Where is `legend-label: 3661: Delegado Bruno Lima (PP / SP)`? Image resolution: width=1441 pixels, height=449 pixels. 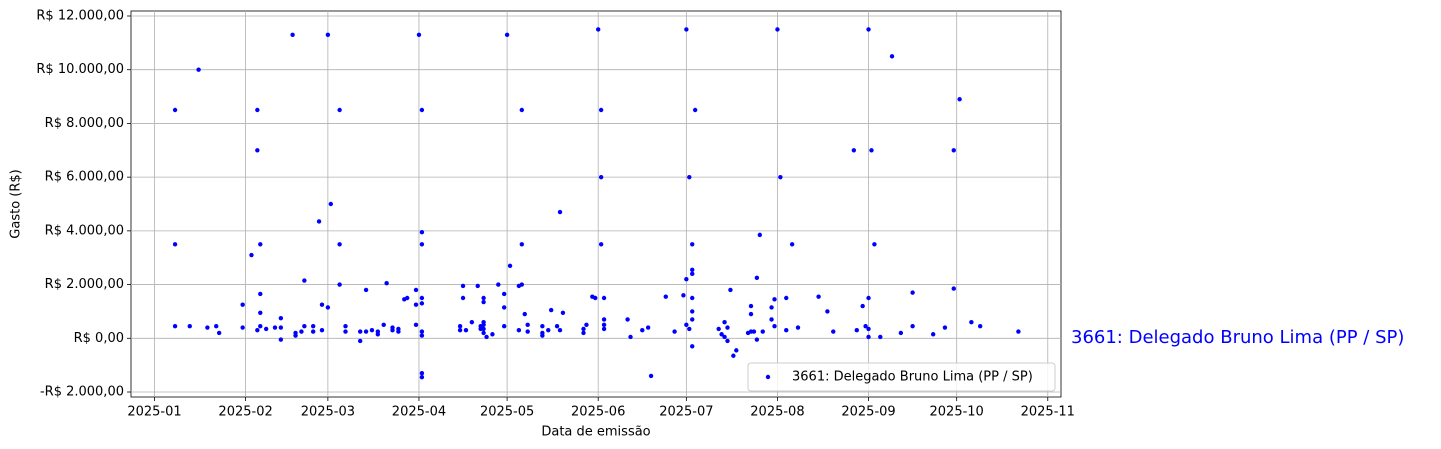
legend-label: 3661: Delegado Bruno Lima (PP / SP) is located at coordinates (912, 377).